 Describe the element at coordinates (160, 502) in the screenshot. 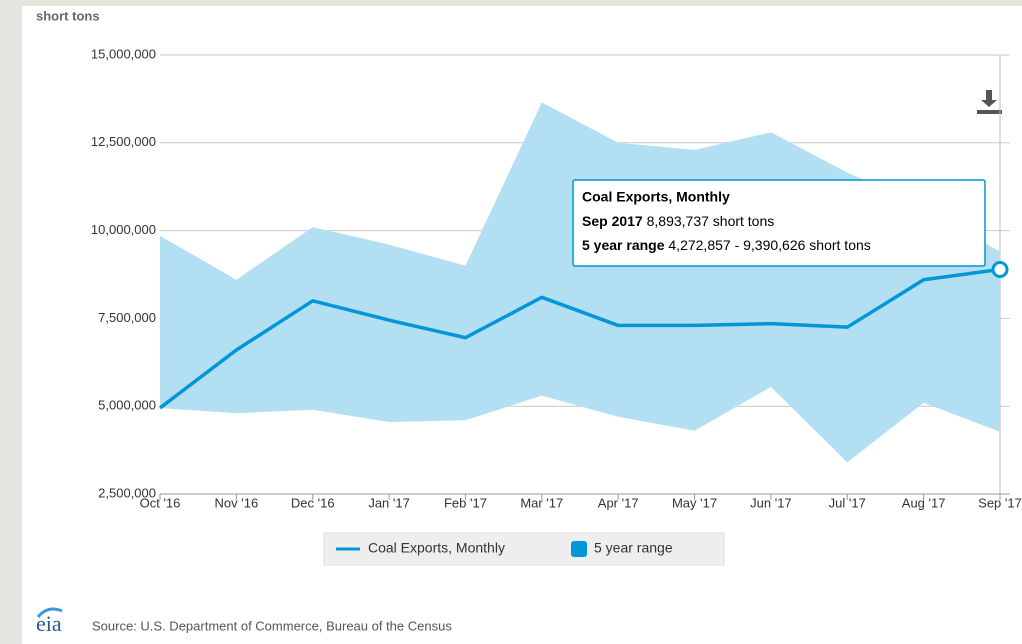

I see `x-tick-label: Oct '16` at that location.